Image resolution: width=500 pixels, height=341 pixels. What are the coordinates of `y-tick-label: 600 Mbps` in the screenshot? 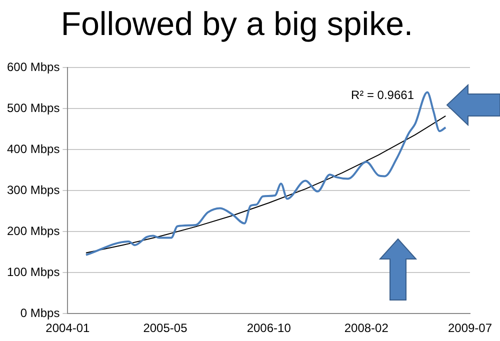 It's located at (33, 67).